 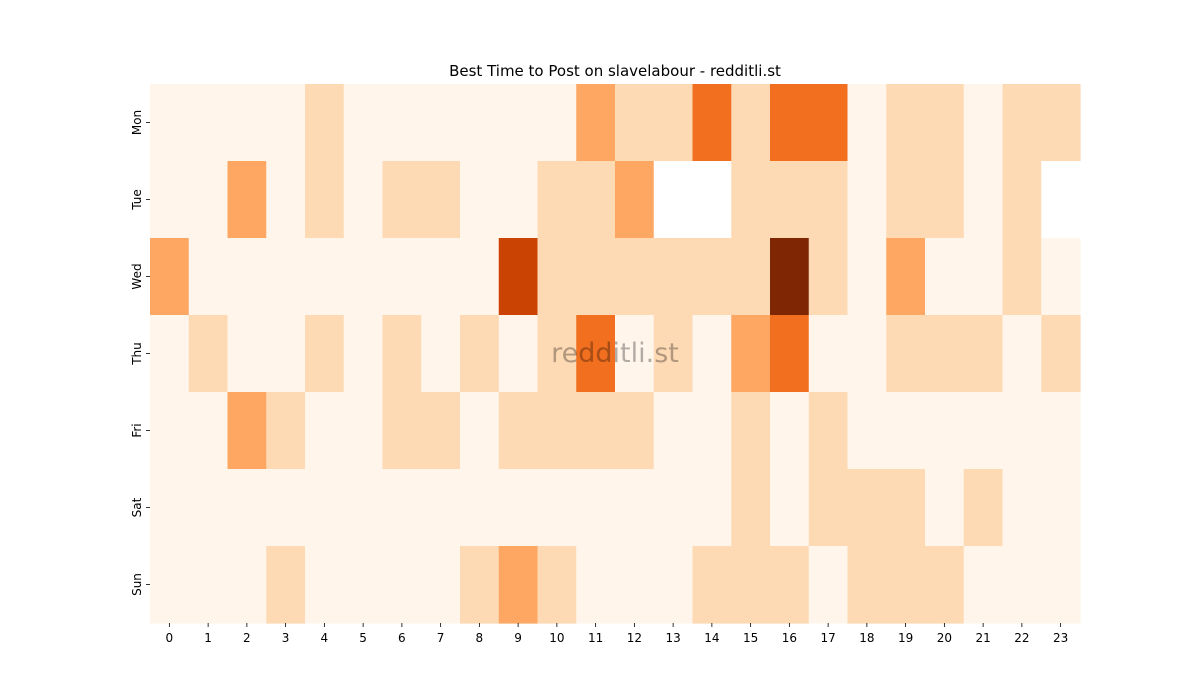 I want to click on x-tick-label: 17, so click(x=827, y=638).